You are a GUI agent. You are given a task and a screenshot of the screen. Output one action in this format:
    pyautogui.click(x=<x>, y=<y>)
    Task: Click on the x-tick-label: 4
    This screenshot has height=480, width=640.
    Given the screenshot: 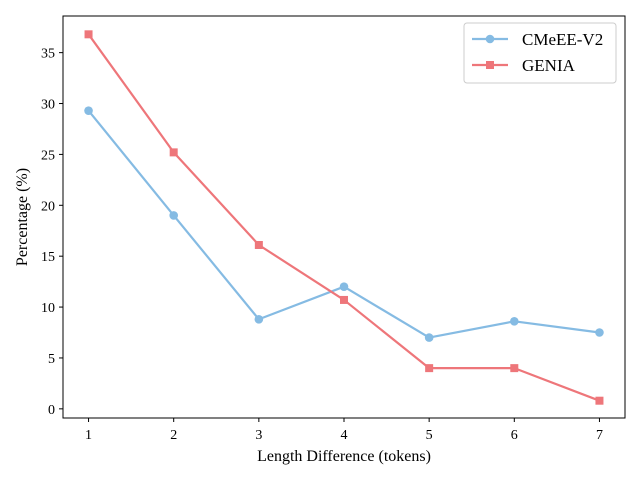 What is the action you would take?
    pyautogui.click(x=344, y=435)
    